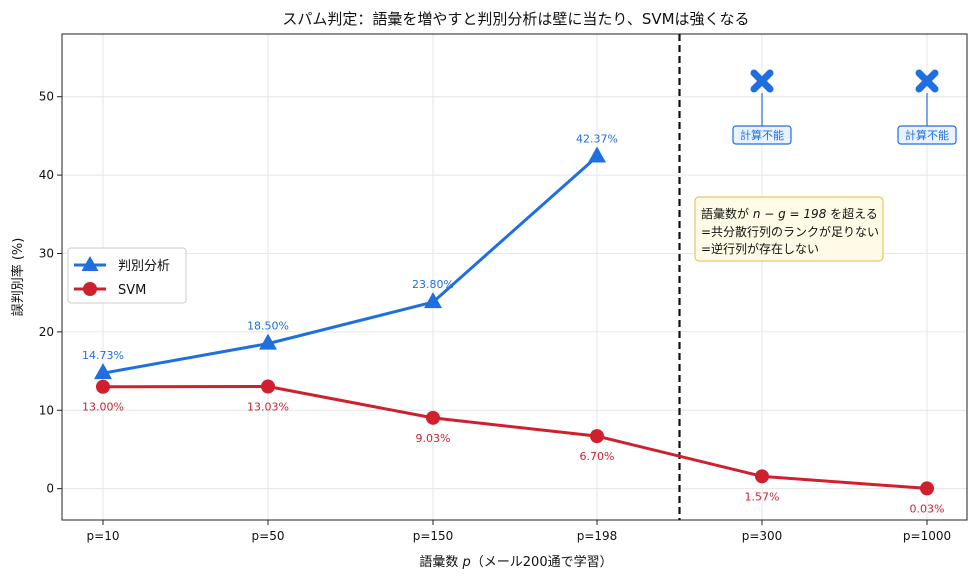  Describe the element at coordinates (515, 562) in the screenshot. I see `x-axis-label: 語彙数 p（メール200通で学習）` at that location.